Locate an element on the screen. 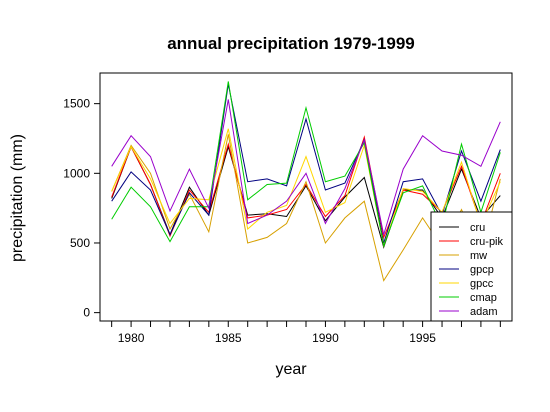 This screenshot has height=412, width=550. legend-label-cru: cru is located at coordinates (477, 228).